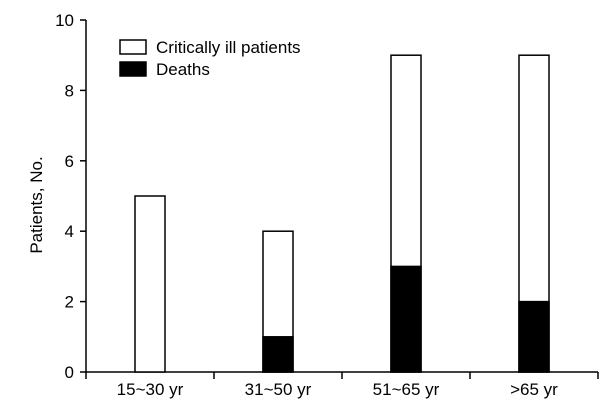  I want to click on y-tick-label: 6, so click(69, 161).